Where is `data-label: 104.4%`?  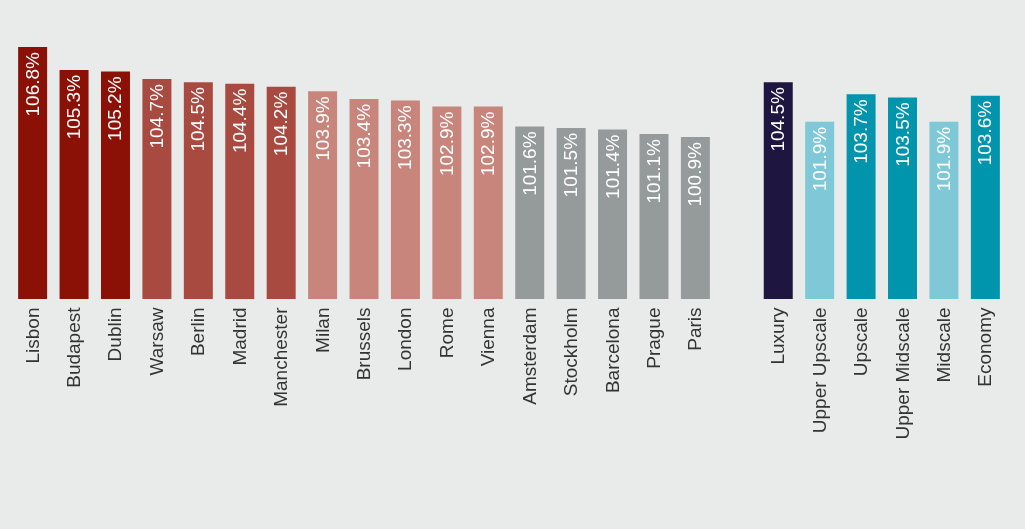 data-label: 104.4% is located at coordinates (239, 121).